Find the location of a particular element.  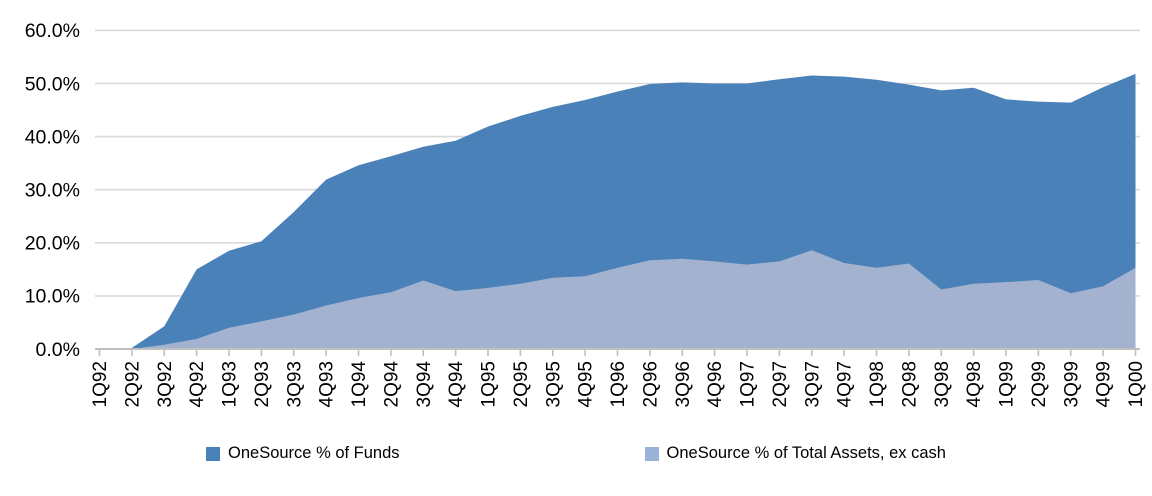

y-axis-label: 50.0% is located at coordinates (52, 84).